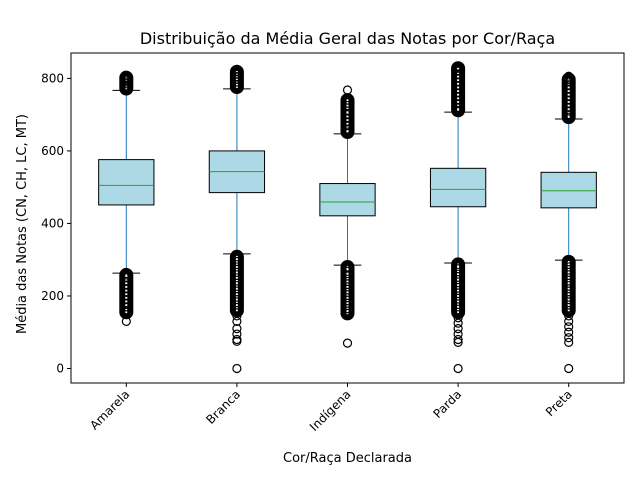 The height and width of the screenshot is (480, 640). I want to click on outlier-band-low, so click(236, 283).